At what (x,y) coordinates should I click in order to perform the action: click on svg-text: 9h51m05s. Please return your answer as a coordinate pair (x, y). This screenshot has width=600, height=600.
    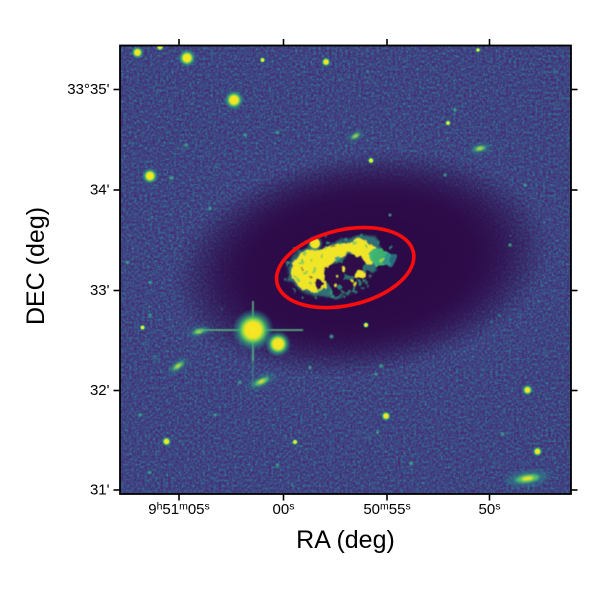
    Looking at the image, I should click on (179, 510).